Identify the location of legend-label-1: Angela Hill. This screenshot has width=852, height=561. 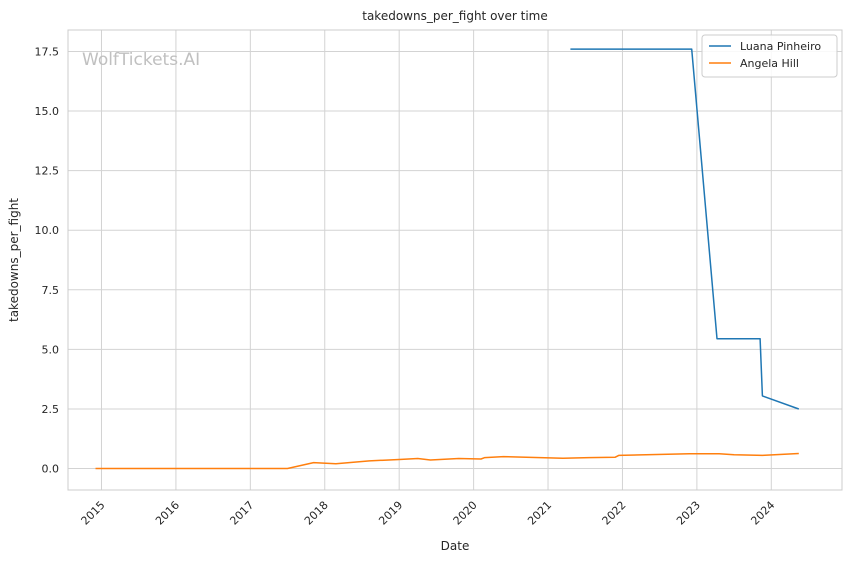
(769, 63).